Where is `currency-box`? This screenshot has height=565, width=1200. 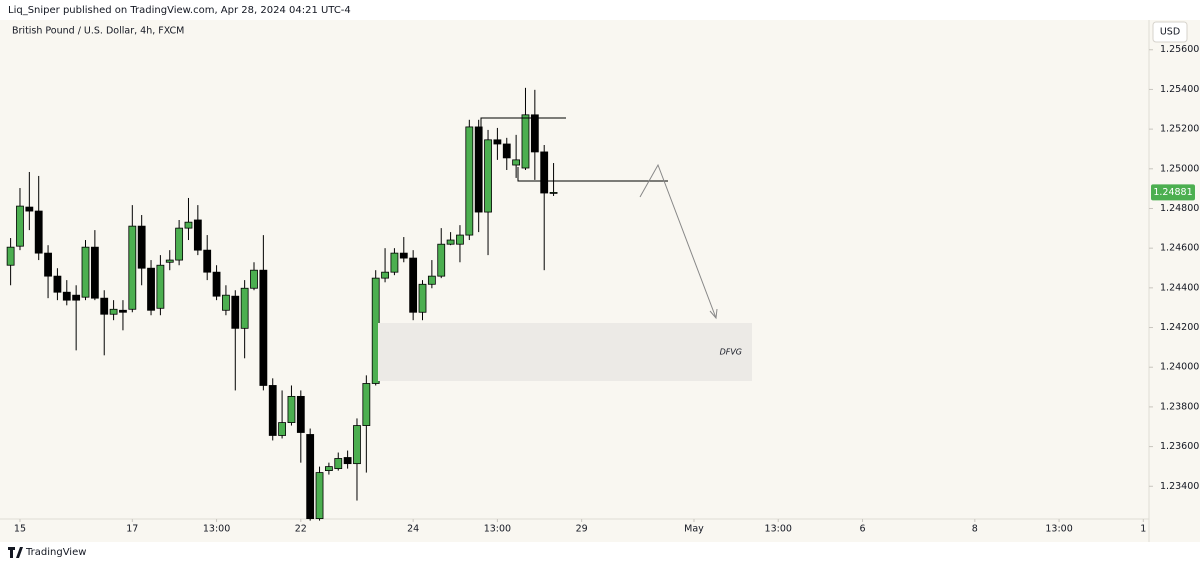 currency-box is located at coordinates (1170, 32).